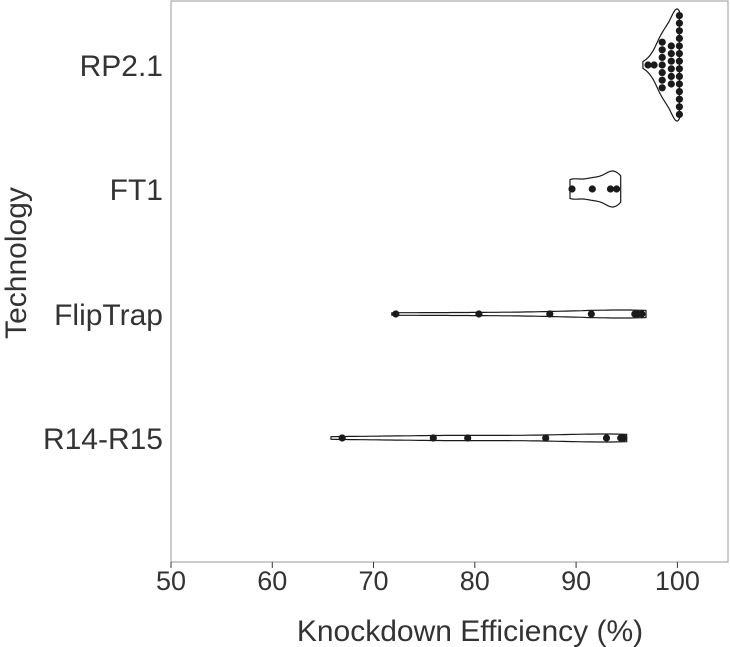  I want to click on violin-ft1, so click(595, 189).